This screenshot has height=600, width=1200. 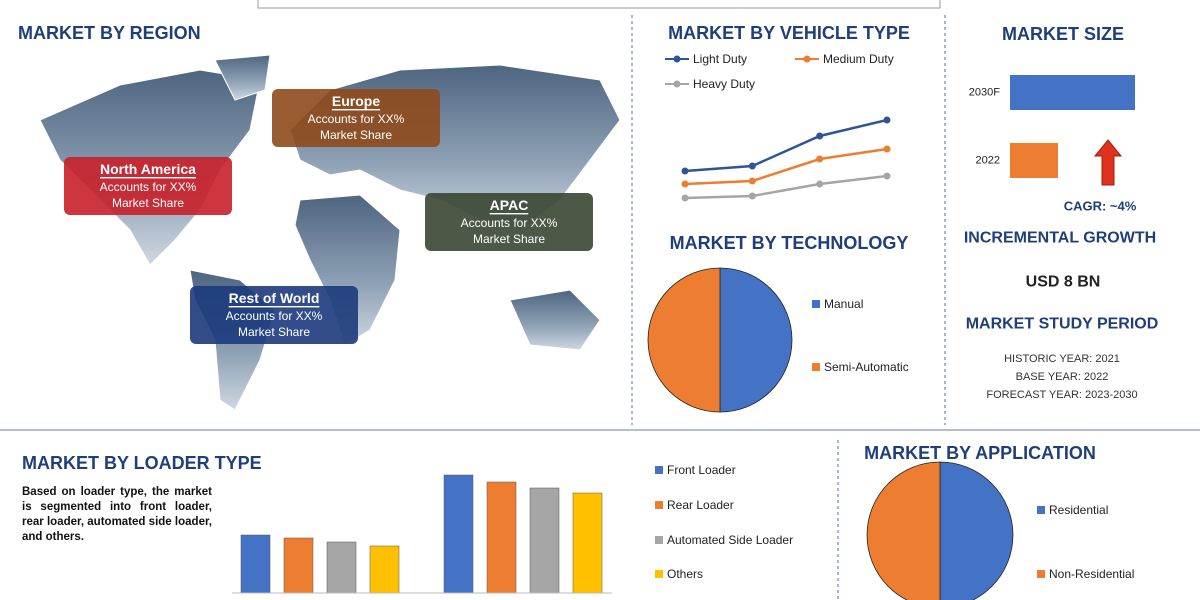 What do you see at coordinates (509, 205) in the screenshot?
I see `callout-name: APAC` at bounding box center [509, 205].